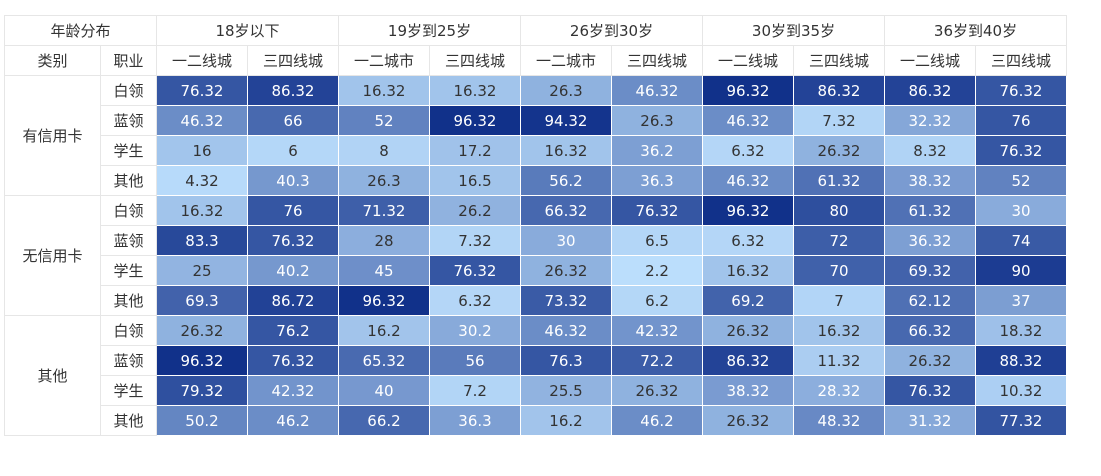  What do you see at coordinates (930, 420) in the screenshot?
I see `heat-cell: 31.32` at bounding box center [930, 420].